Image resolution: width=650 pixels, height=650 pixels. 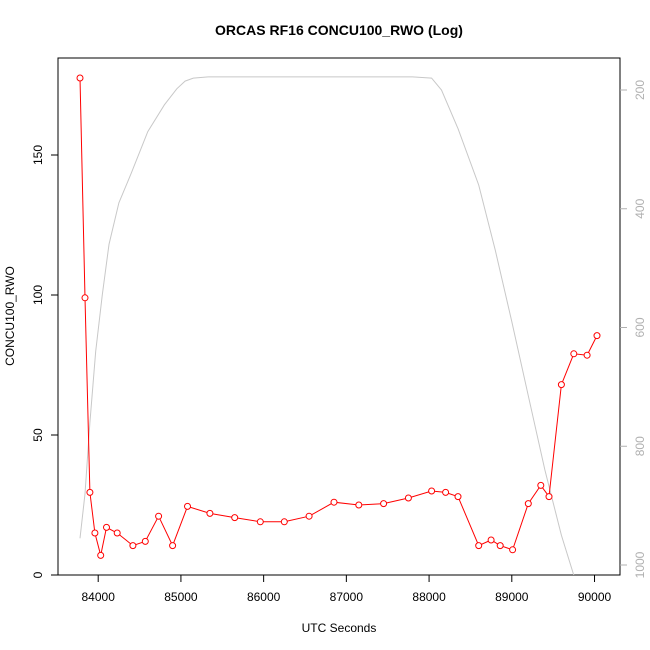 I want to click on y-axis: 0 50 100 150, so click(x=44, y=361).